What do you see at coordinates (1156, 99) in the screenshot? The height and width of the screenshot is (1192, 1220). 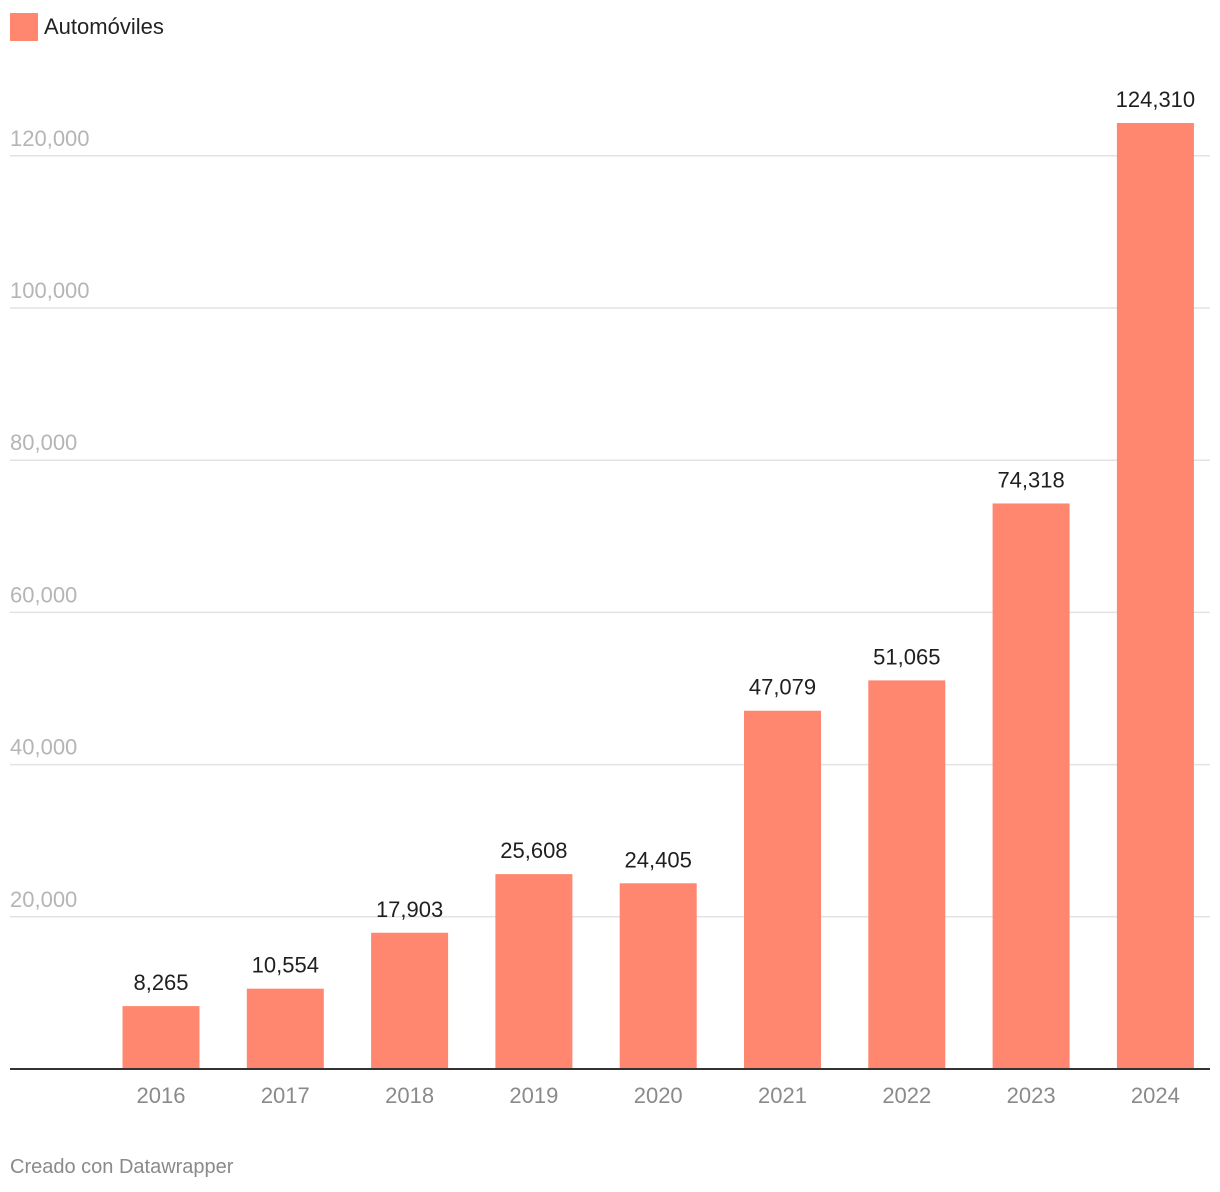 I see `data-label: 124,310` at bounding box center [1156, 99].